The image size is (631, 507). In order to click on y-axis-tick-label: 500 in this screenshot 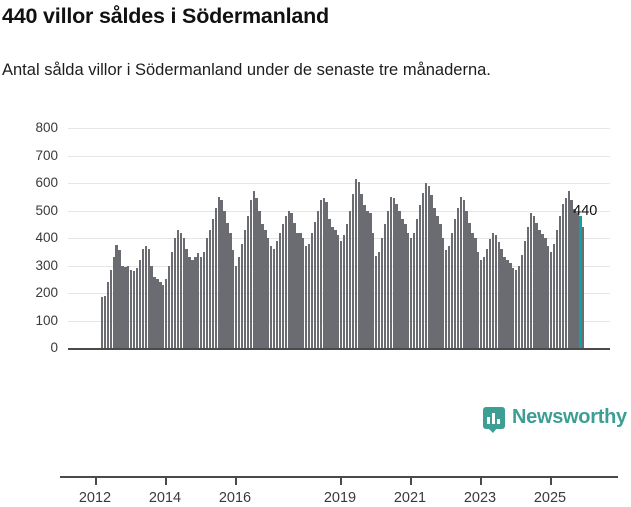, I will do `click(46, 210)`.